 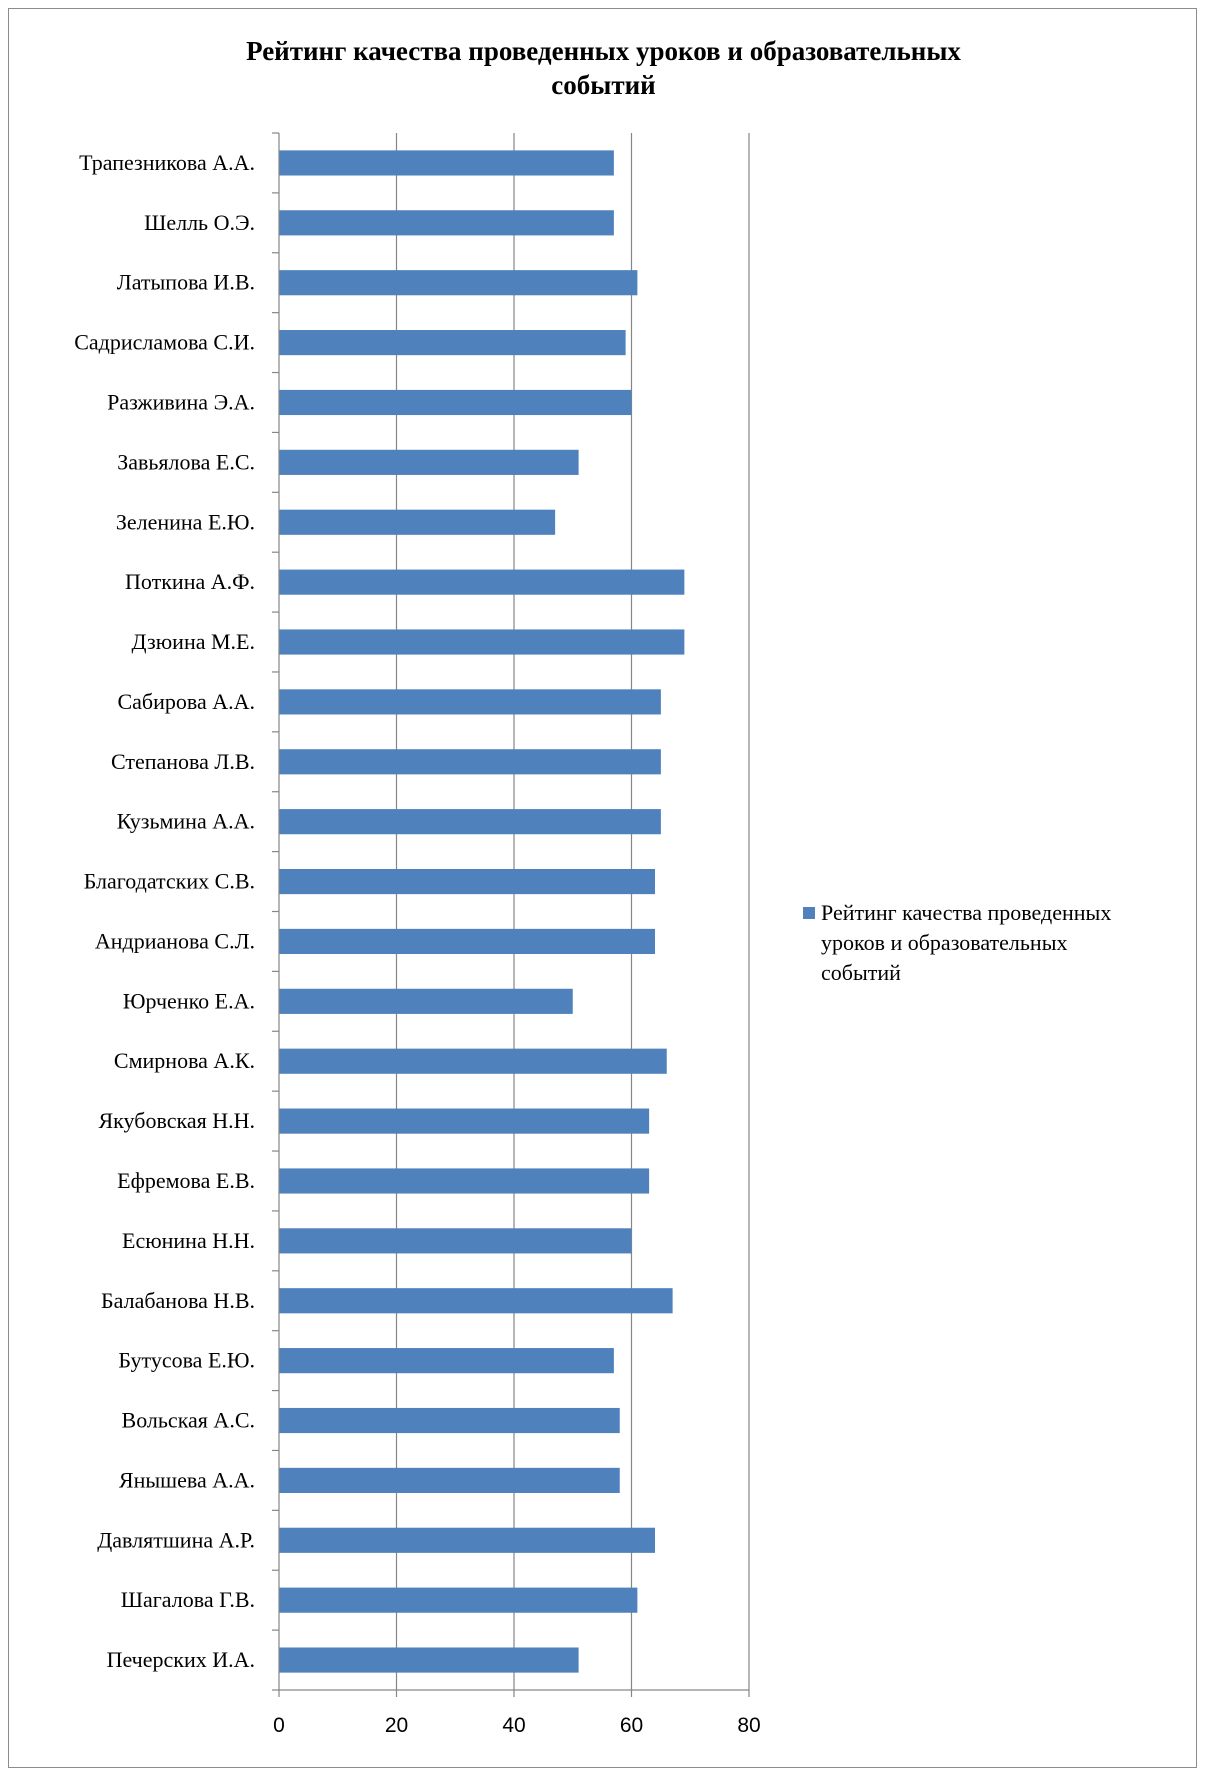 I want to click on category-label: Садрисламова С.И., so click(x=164, y=342).